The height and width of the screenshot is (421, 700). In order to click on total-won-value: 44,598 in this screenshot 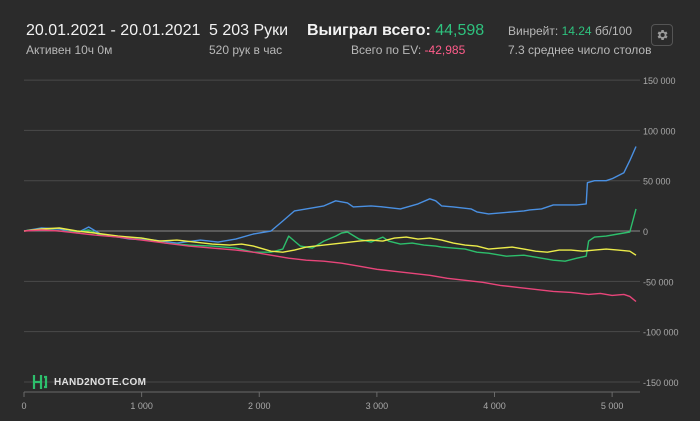, I will do `click(460, 30)`.